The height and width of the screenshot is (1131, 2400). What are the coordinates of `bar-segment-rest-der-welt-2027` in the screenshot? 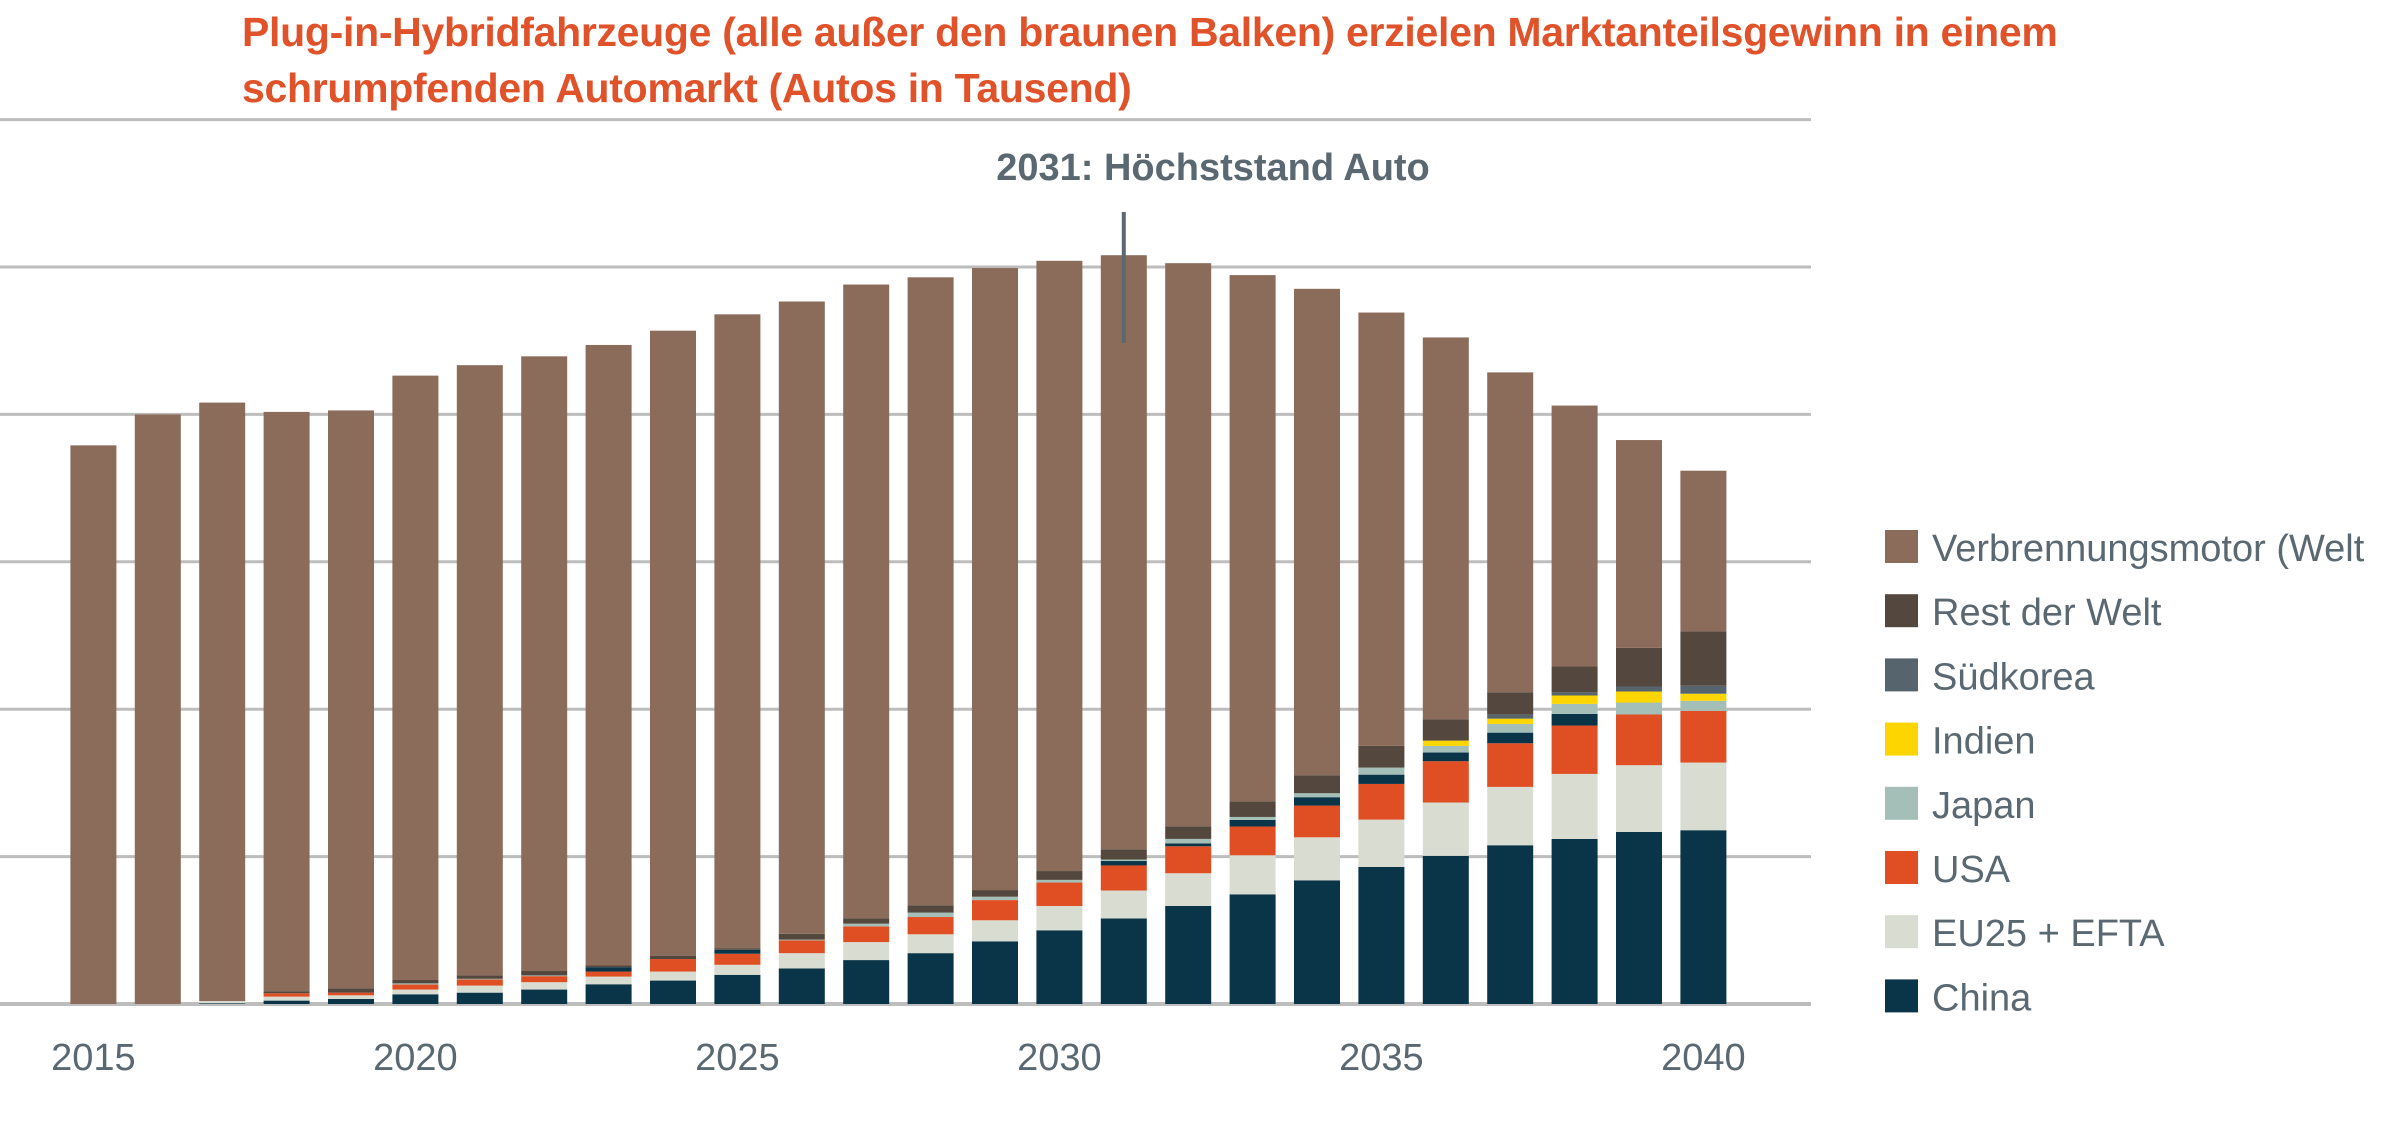 It's located at (866, 921).